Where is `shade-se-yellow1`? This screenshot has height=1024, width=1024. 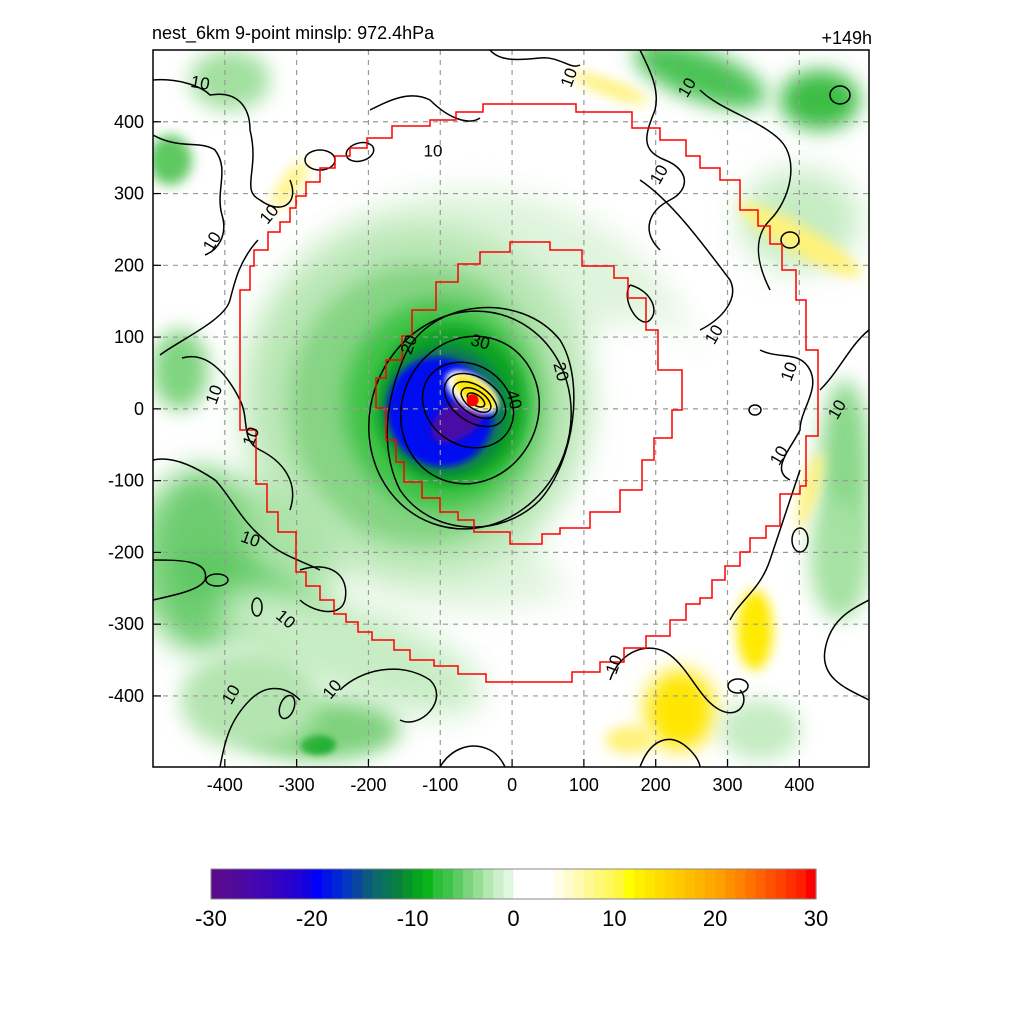
shade-se-yellow1 is located at coordinates (755, 630).